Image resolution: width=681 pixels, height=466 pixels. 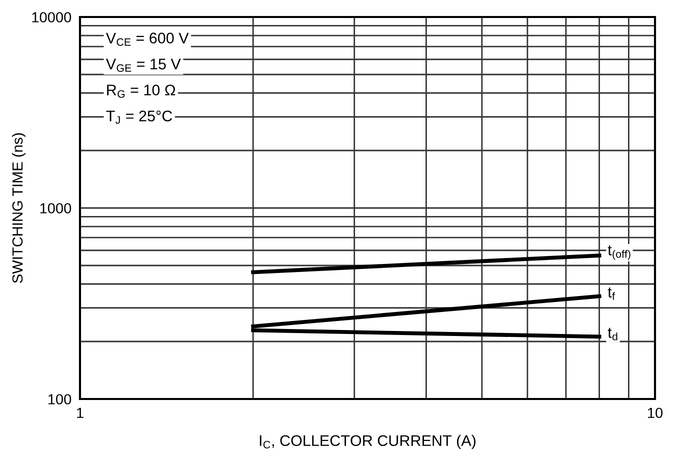 I want to click on annotation: V$_{CE}$ = 600 V, so click(x=147, y=39).